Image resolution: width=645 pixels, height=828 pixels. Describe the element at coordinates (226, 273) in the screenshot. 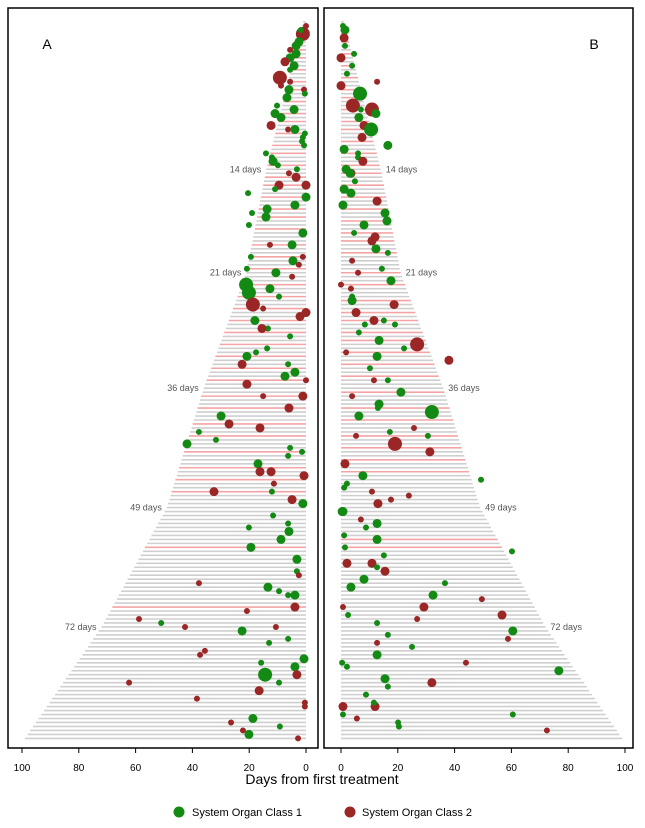

I see `day-label: 21 days` at that location.